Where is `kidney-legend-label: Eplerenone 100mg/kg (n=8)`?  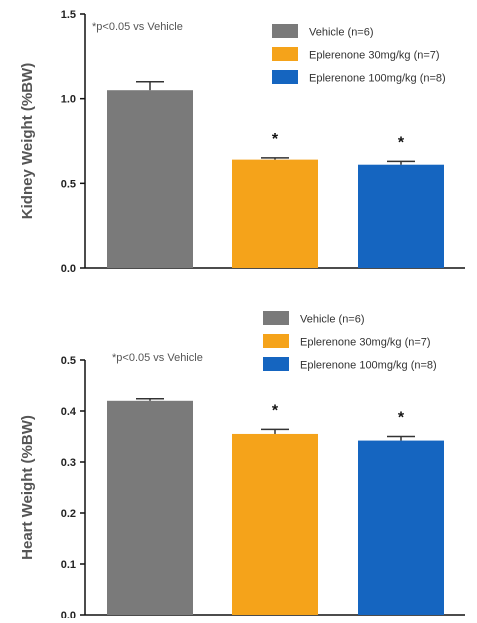 kidney-legend-label: Eplerenone 100mg/kg (n=8) is located at coordinates (377, 79).